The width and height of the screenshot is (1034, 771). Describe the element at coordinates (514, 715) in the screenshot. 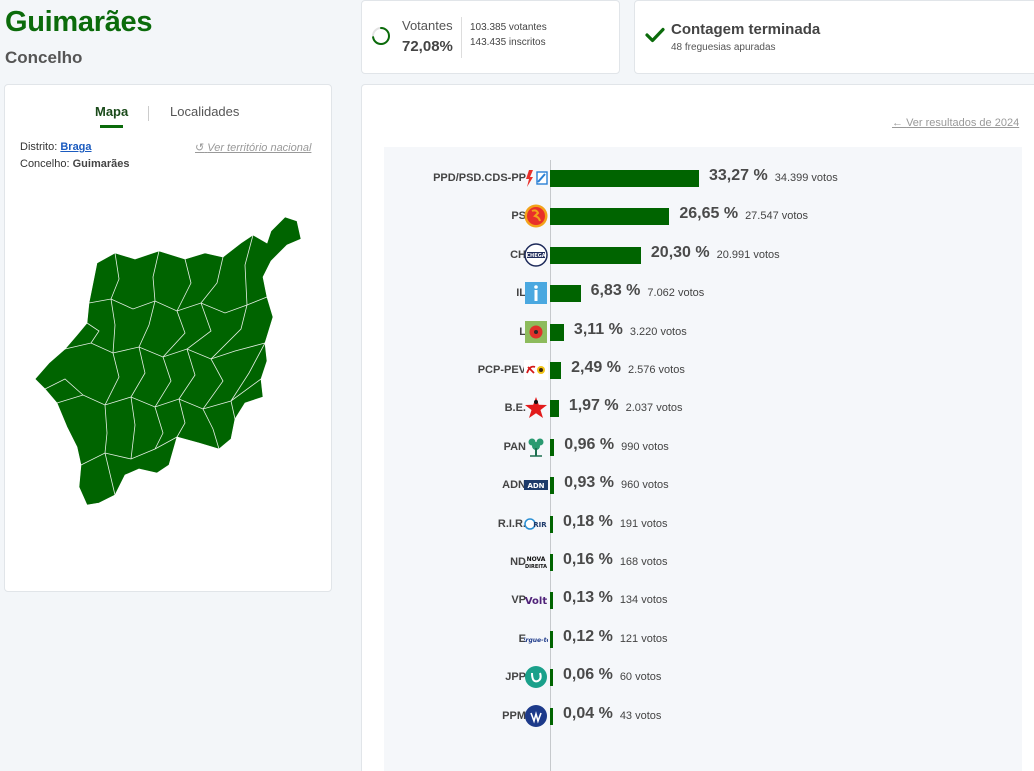

I see `party-name: PPM` at that location.